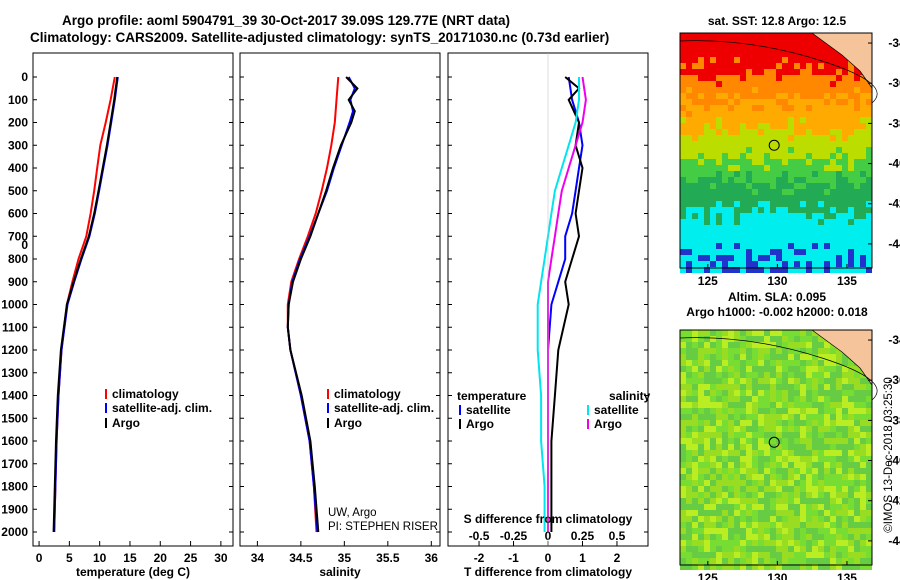  Describe the element at coordinates (894, 461) in the screenshot. I see `sla-map-ytick-label: -40` at that location.